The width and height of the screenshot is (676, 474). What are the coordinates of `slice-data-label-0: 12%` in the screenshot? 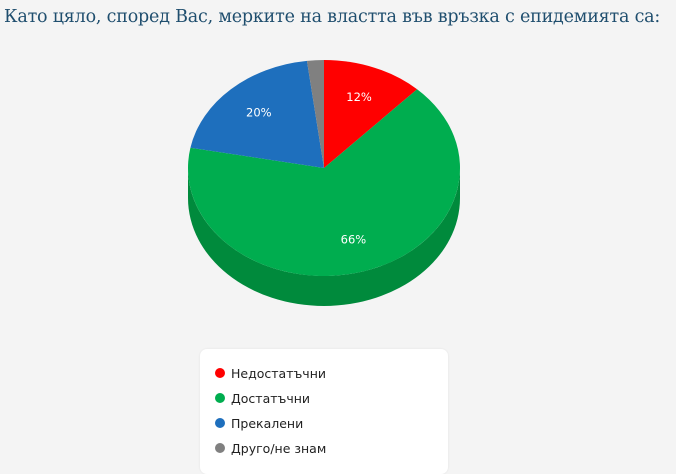 It's located at (359, 97).